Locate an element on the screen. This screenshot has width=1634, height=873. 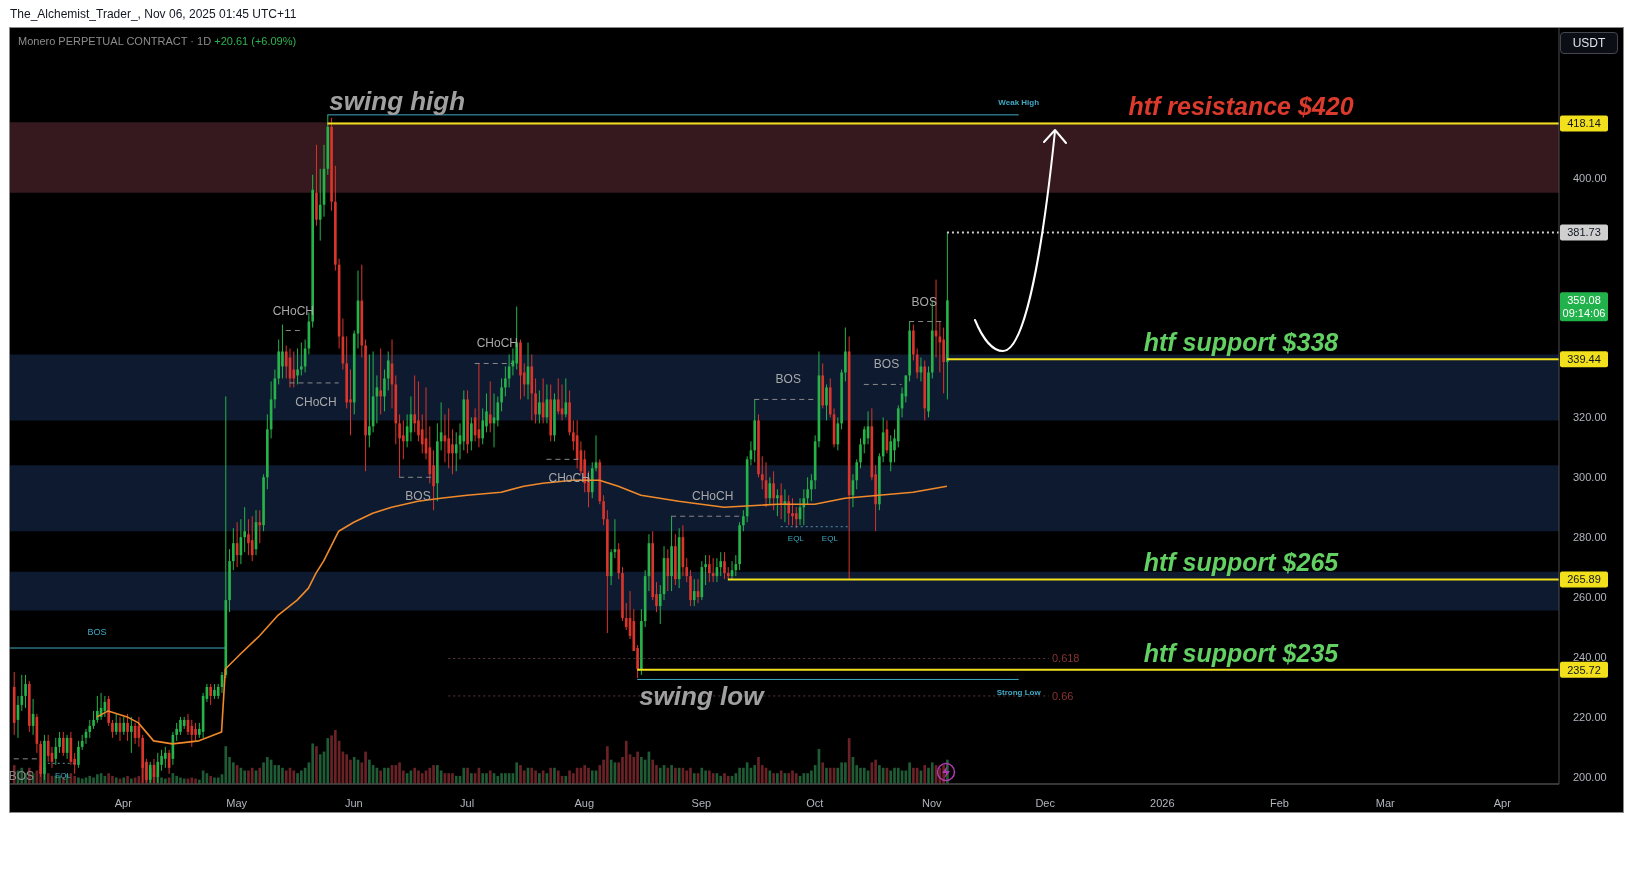
x-tick-label: Mar is located at coordinates (1385, 802).